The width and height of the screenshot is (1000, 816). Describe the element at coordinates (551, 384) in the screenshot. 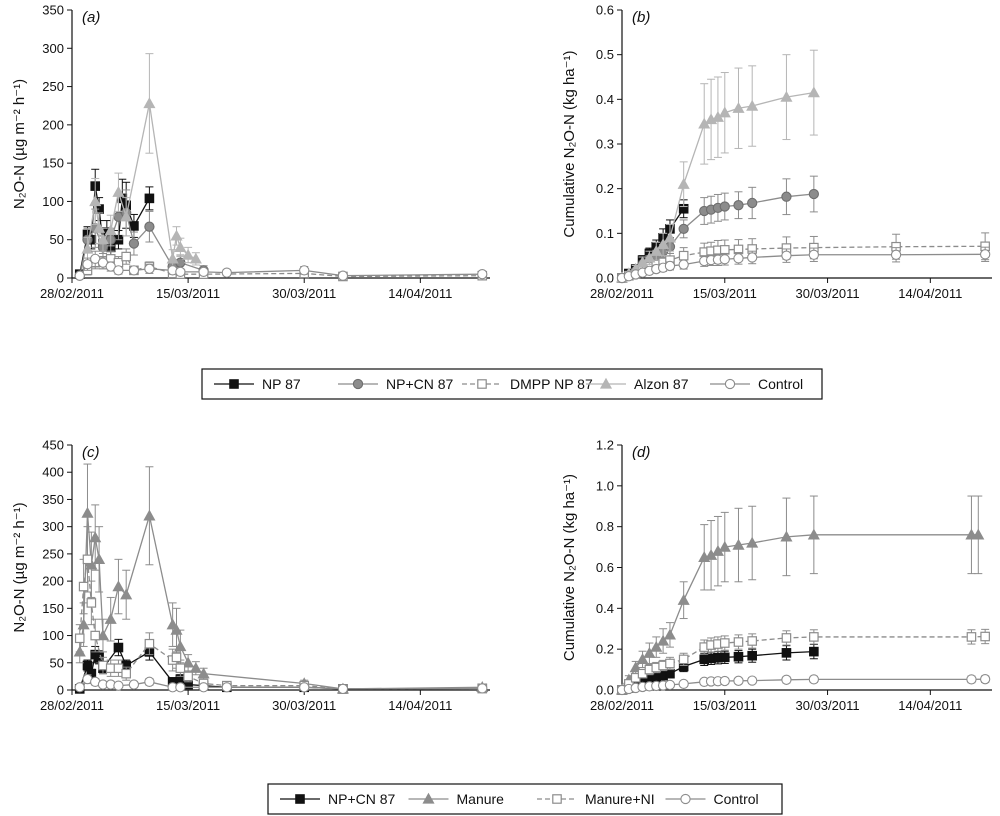

I see `legend-label: DMPP NP 87` at that location.